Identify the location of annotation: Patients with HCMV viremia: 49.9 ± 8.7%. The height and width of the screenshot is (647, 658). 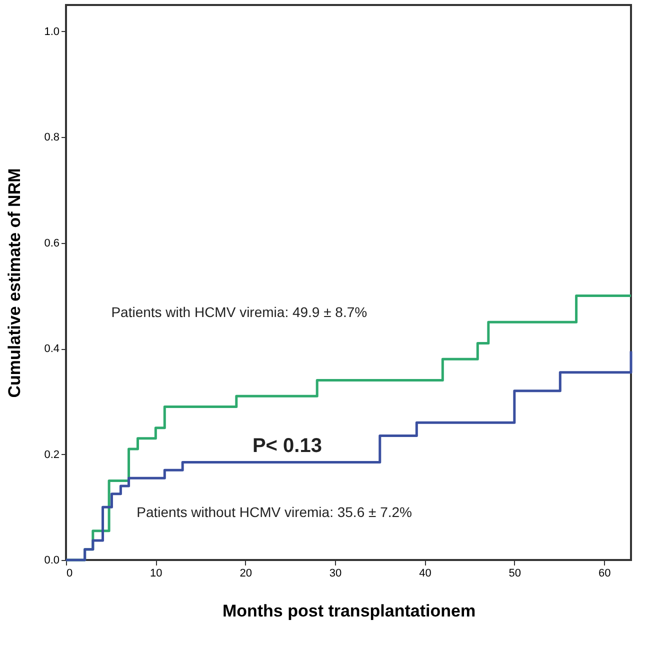
(239, 312).